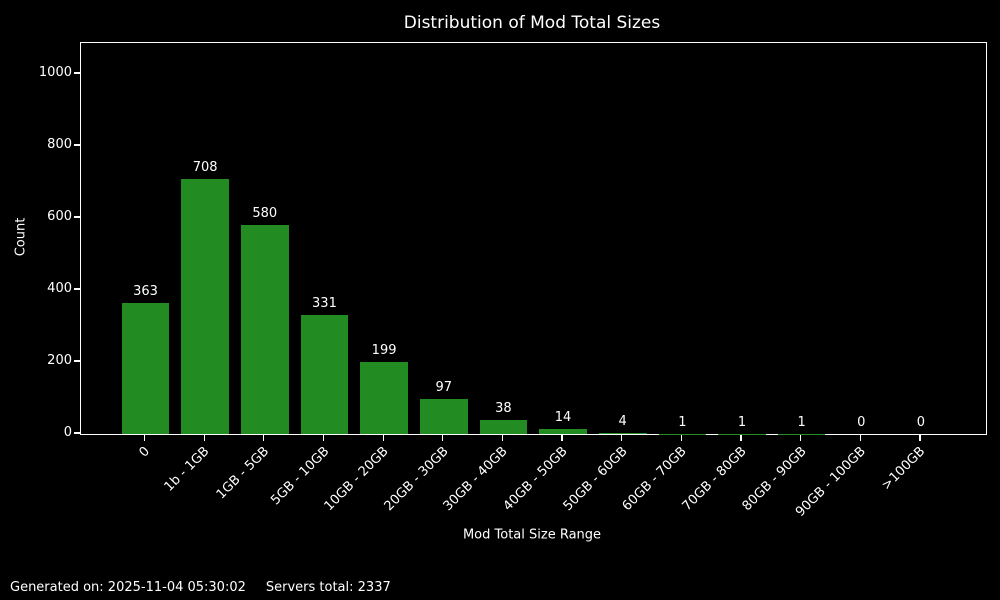  Describe the element at coordinates (328, 587) in the screenshot. I see `servers-total: Servers total: 2337` at that location.